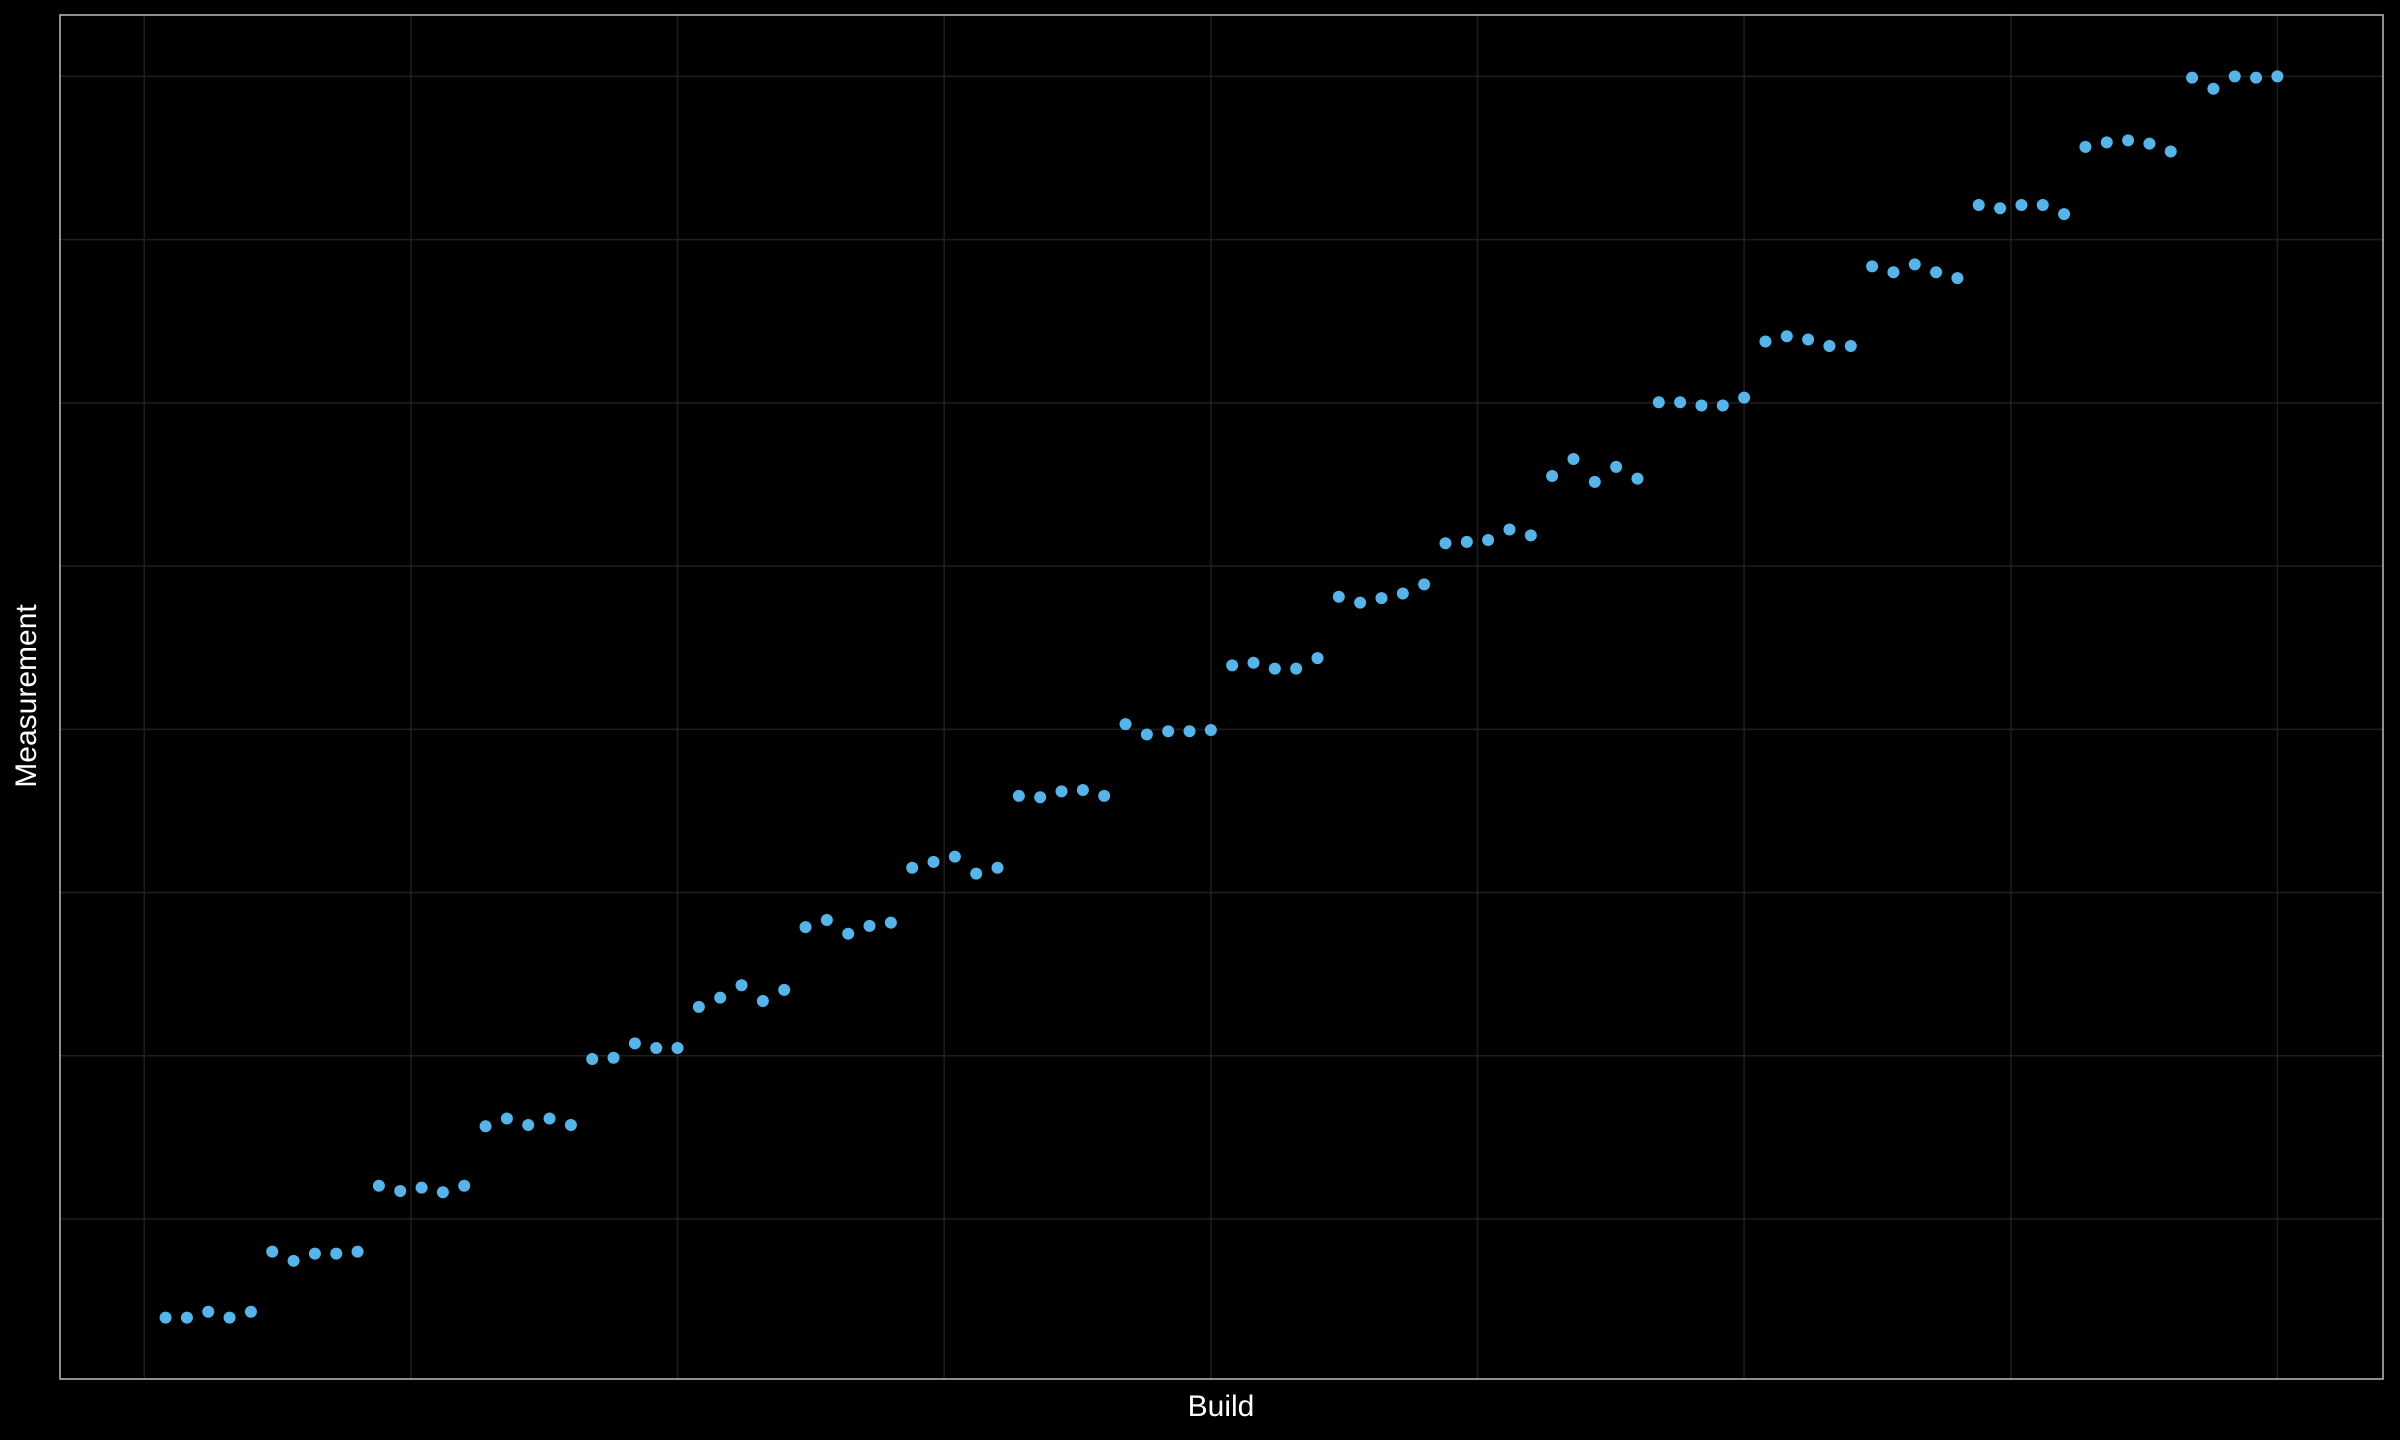  Describe the element at coordinates (26, 696) in the screenshot. I see `y-axis-title: Measurement` at that location.